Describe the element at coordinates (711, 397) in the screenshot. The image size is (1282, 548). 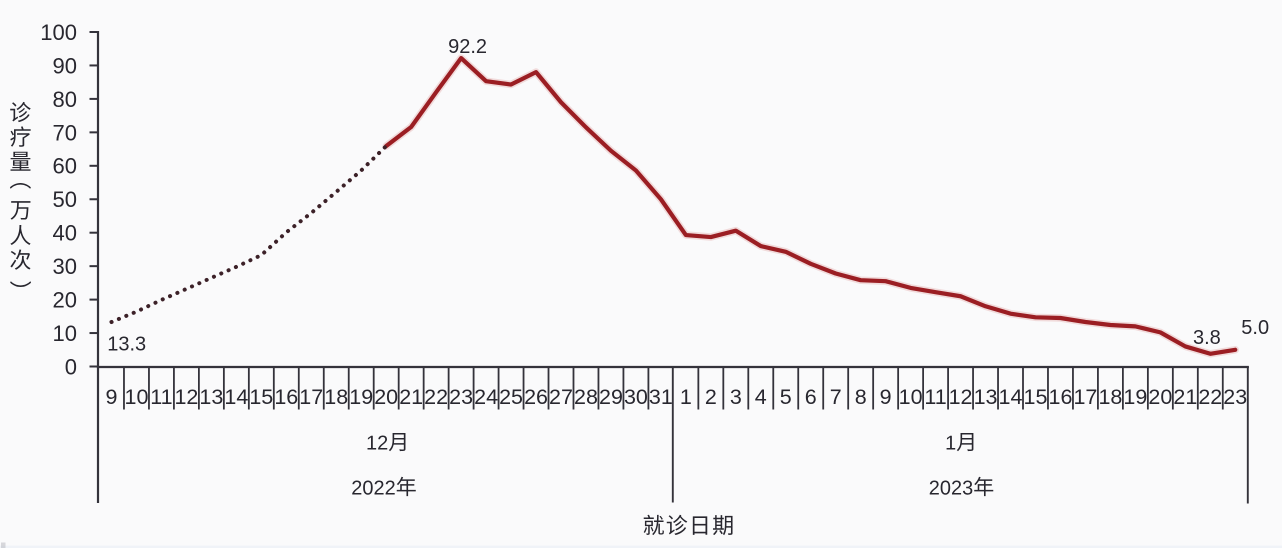
I see `svg-text: 2` at that location.